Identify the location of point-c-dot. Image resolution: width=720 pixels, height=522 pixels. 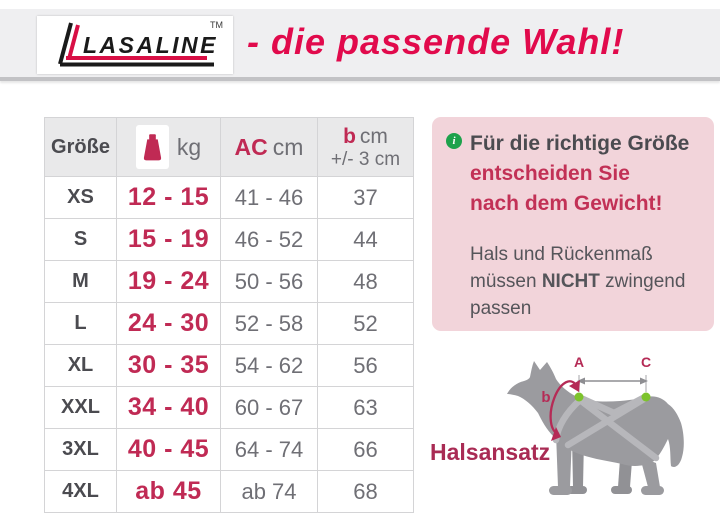
(646, 397).